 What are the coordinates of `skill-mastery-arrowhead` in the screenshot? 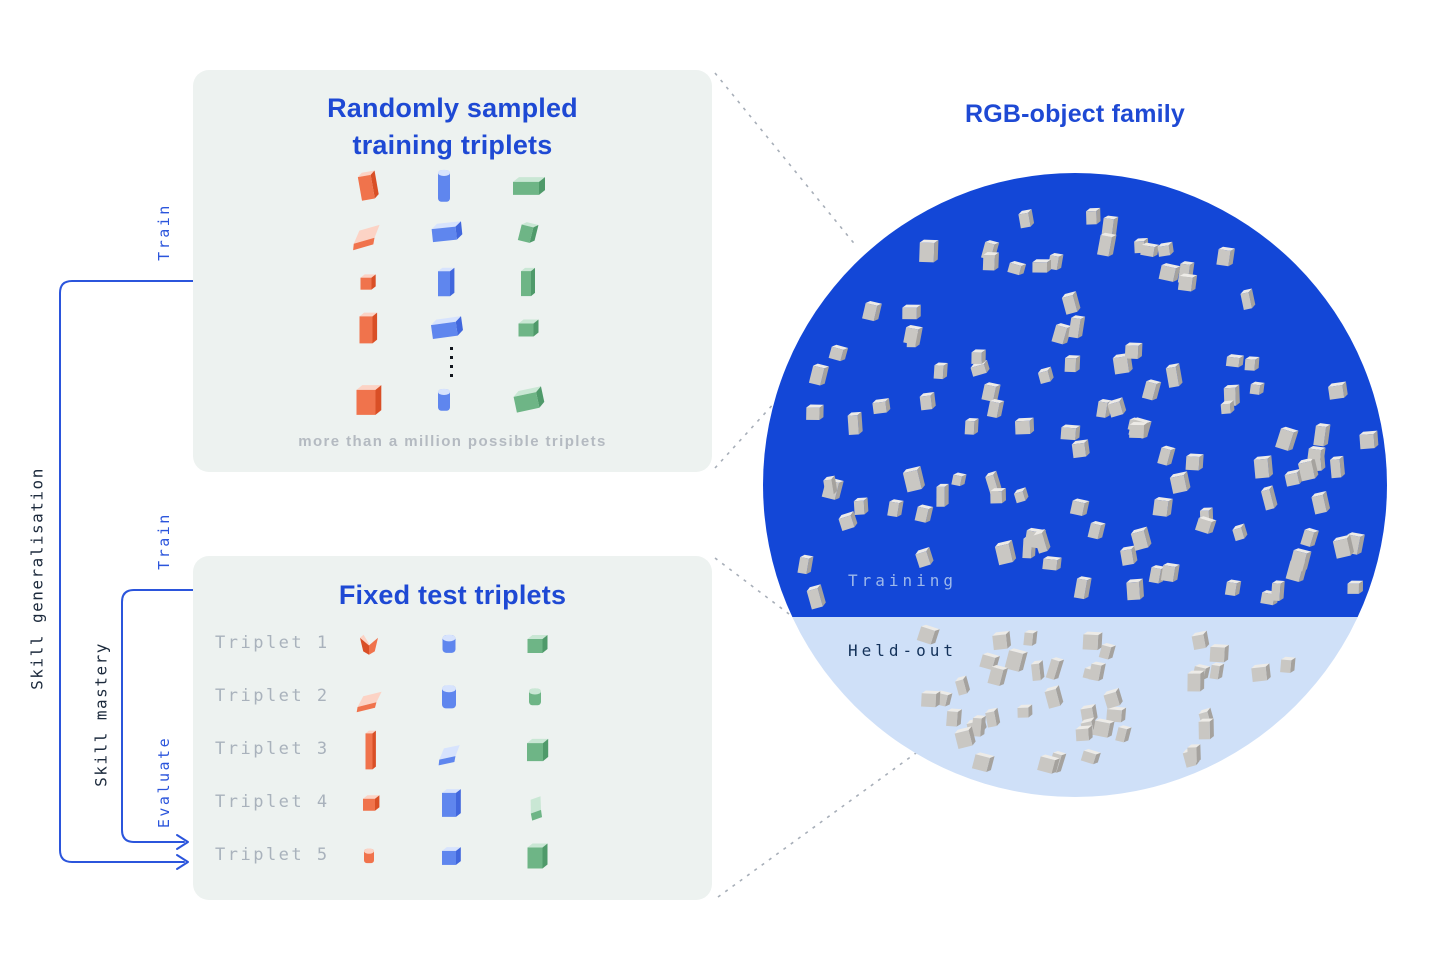 It's located at (182, 842).